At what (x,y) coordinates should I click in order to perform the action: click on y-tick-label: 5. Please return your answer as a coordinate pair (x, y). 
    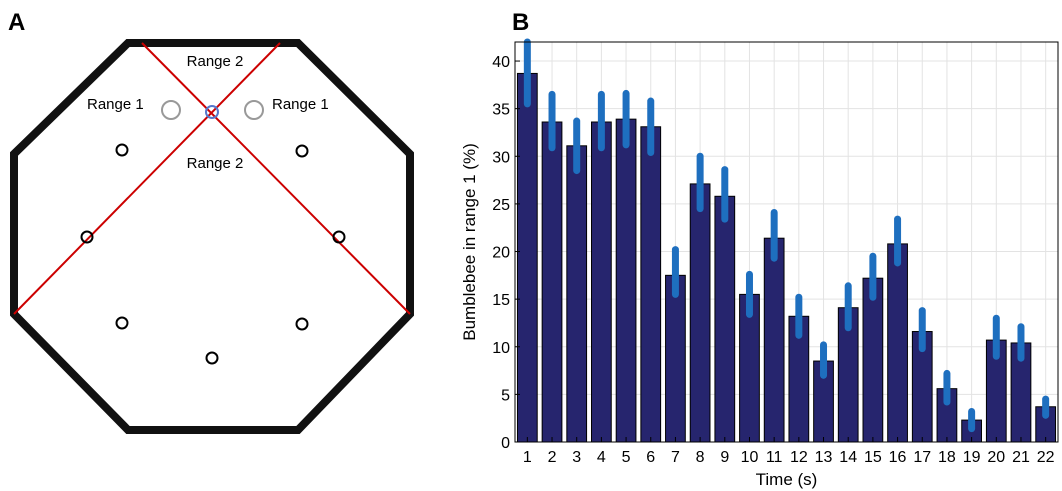
    Looking at the image, I should click on (505, 395).